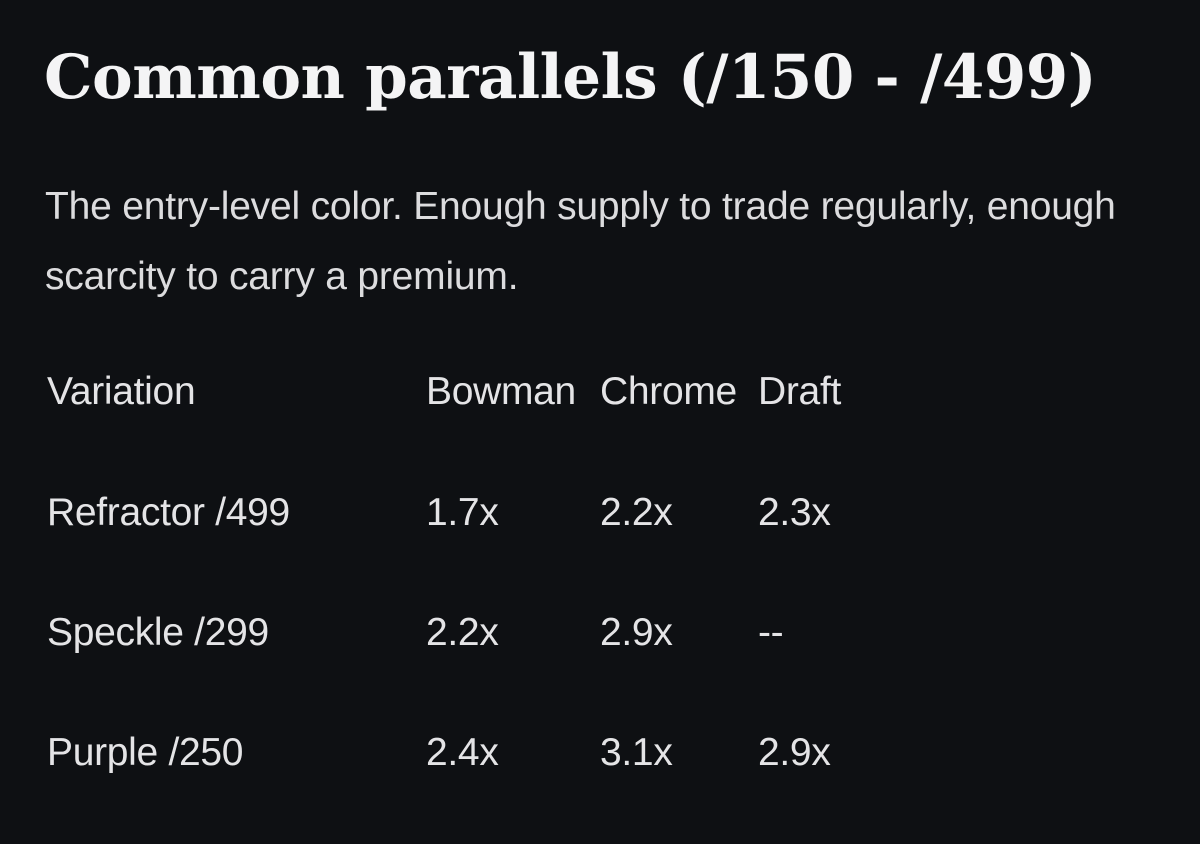  Describe the element at coordinates (121, 391) in the screenshot. I see `header-variation: Variation` at that location.